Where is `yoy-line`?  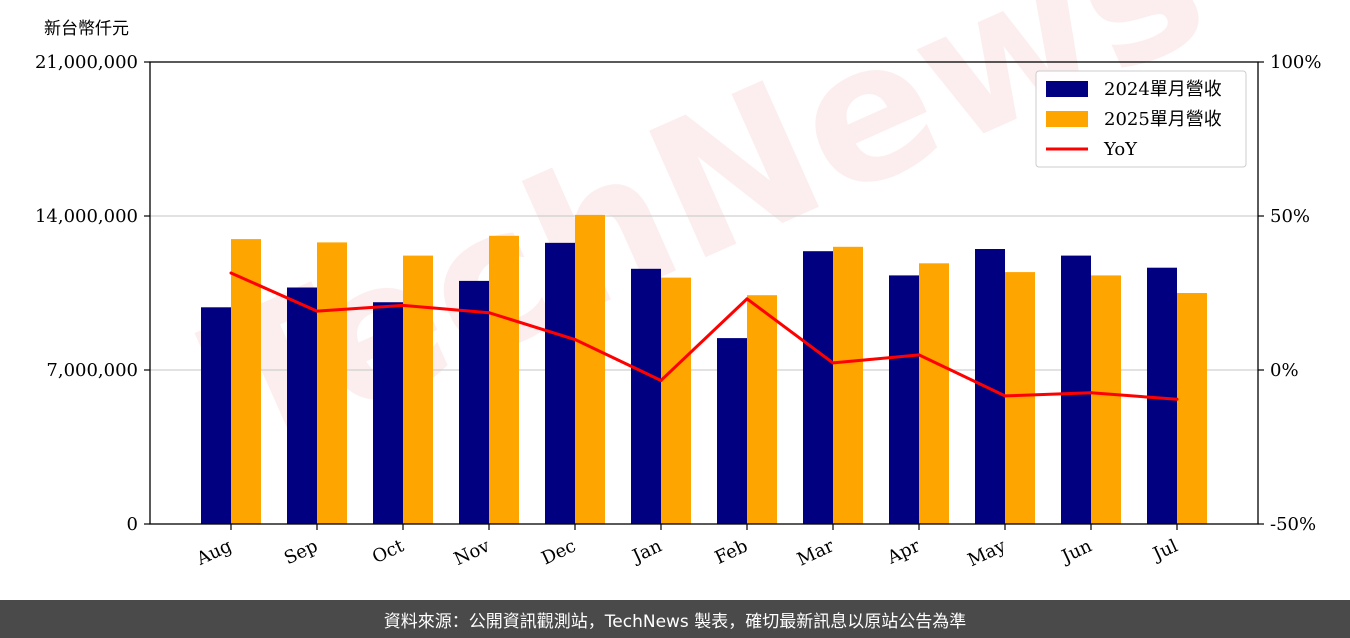 yoy-line is located at coordinates (704, 336).